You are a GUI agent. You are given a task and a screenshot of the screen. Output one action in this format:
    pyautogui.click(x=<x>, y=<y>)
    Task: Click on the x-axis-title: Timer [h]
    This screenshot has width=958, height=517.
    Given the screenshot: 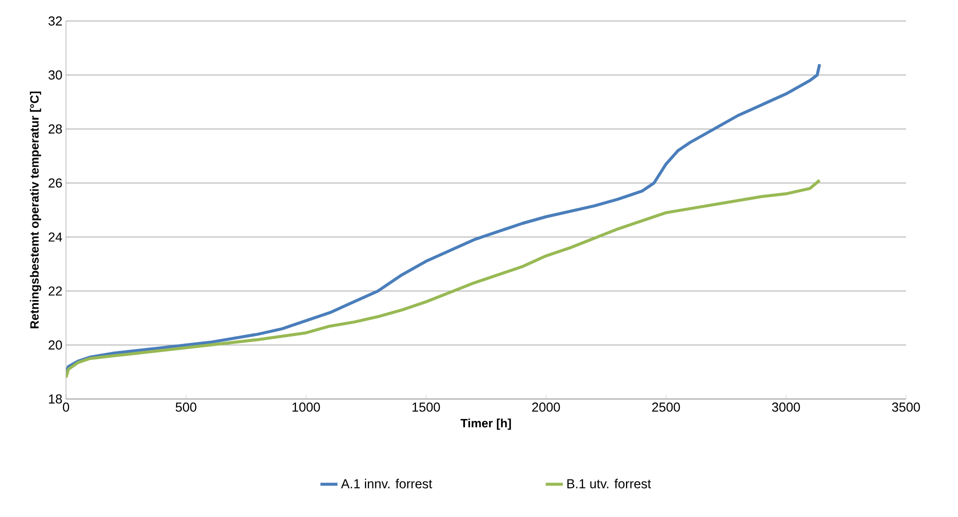 What is the action you would take?
    pyautogui.click(x=485, y=424)
    